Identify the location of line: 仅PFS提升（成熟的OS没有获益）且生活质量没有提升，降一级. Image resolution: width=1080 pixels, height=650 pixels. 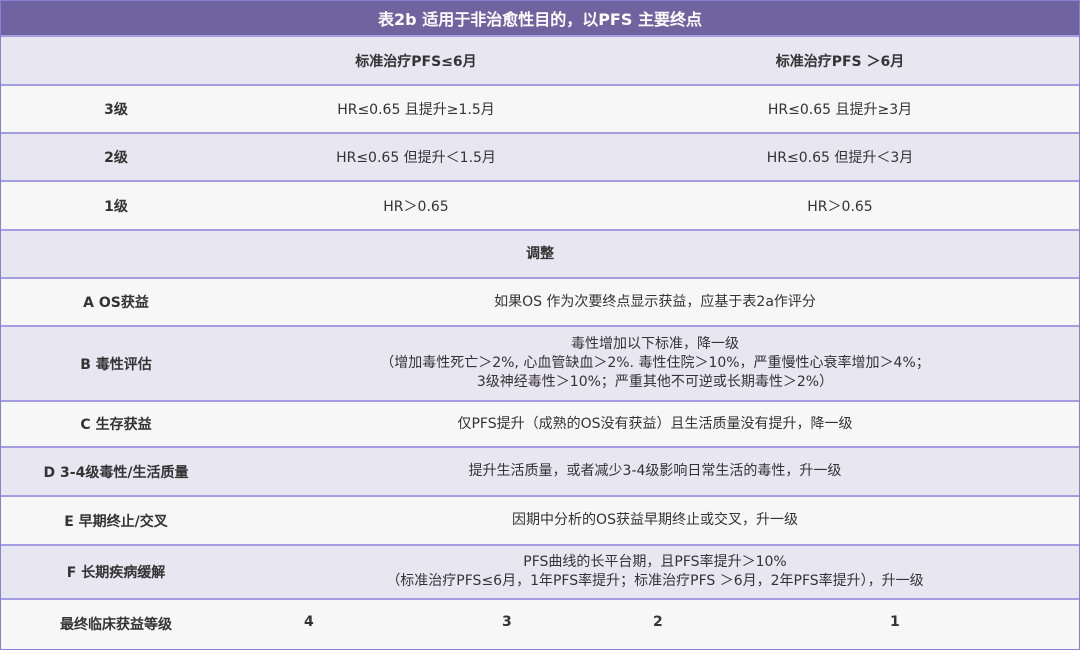
(655, 423).